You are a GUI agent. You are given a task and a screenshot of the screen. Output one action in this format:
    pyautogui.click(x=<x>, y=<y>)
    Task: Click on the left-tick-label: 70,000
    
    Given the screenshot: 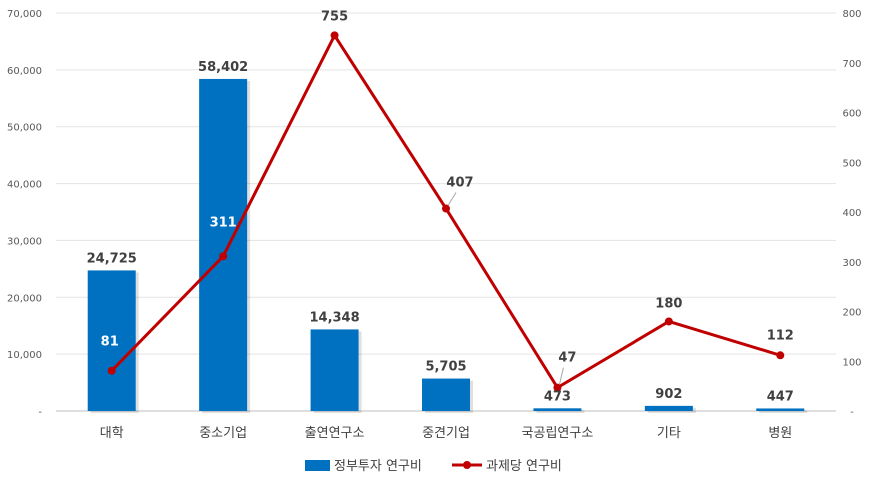 What is the action you would take?
    pyautogui.click(x=24, y=14)
    